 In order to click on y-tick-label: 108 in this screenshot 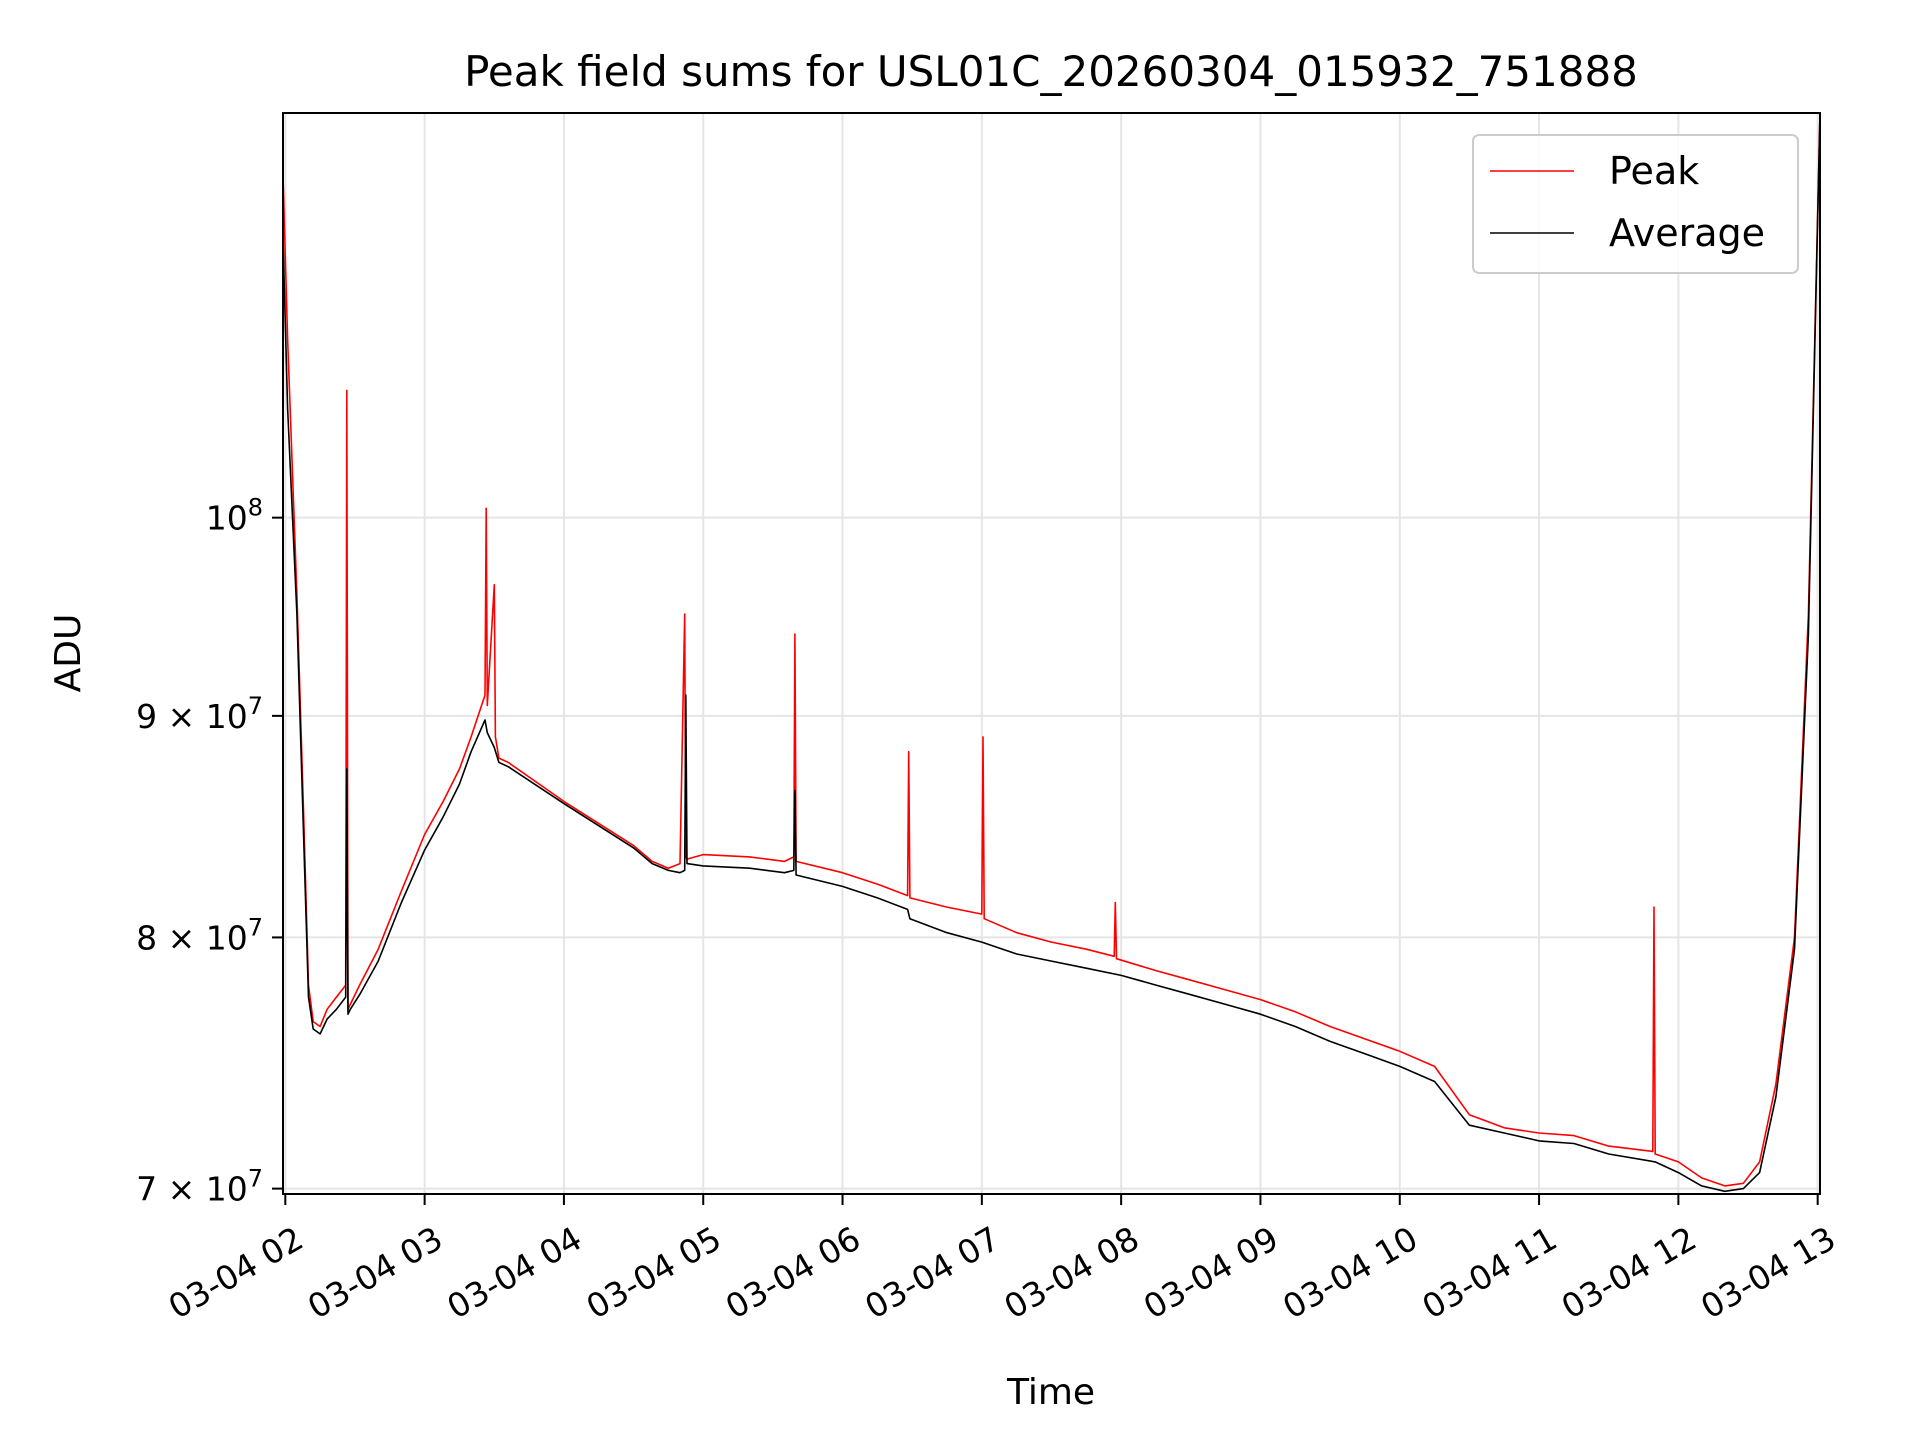, I will do `click(234, 516)`.